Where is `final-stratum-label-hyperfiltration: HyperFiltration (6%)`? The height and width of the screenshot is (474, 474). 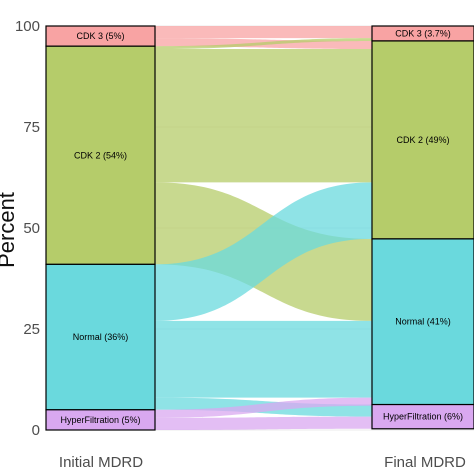
final-stratum-label-hyperfiltration: HyperFiltration (6%) is located at coordinates (423, 417).